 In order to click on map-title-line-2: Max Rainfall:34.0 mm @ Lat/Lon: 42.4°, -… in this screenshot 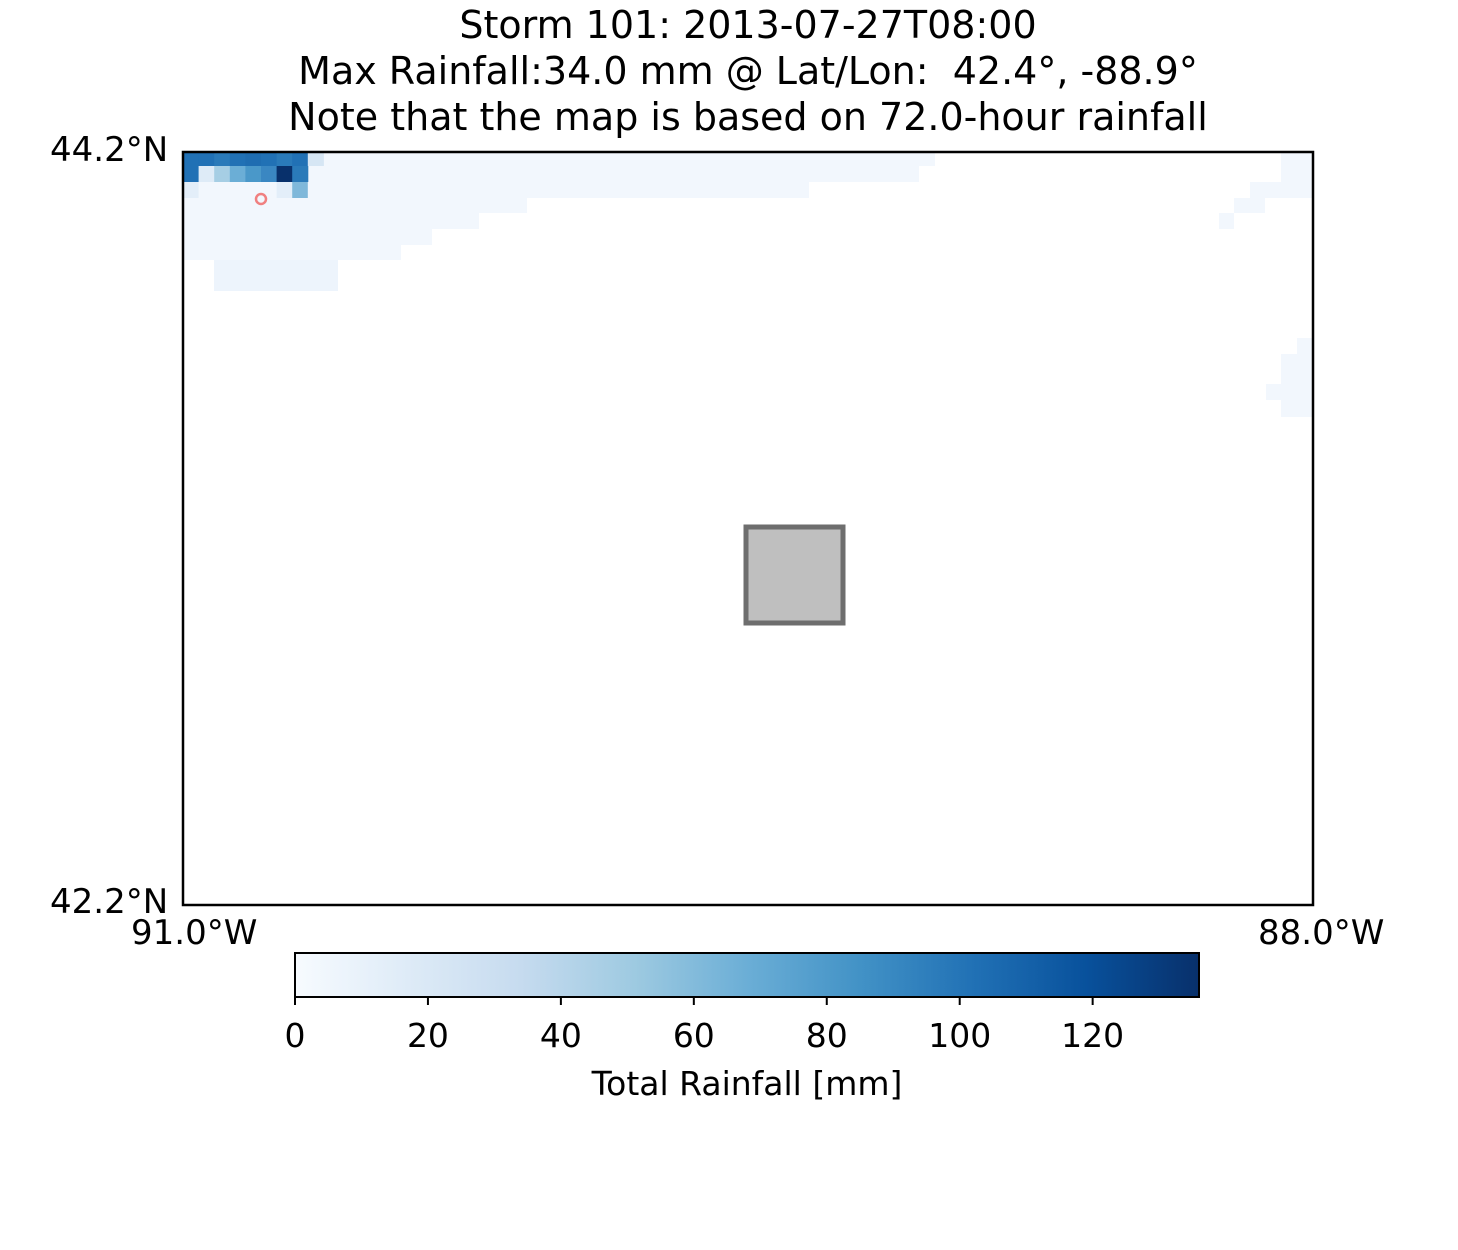, I will do `click(748, 71)`.